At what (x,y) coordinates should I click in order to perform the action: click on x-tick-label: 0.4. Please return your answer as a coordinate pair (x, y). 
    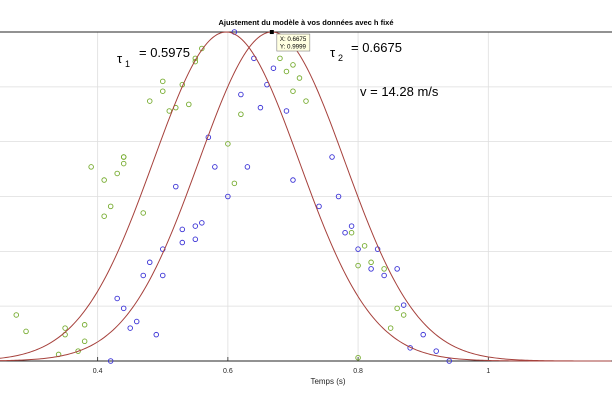
    Looking at the image, I should click on (98, 371).